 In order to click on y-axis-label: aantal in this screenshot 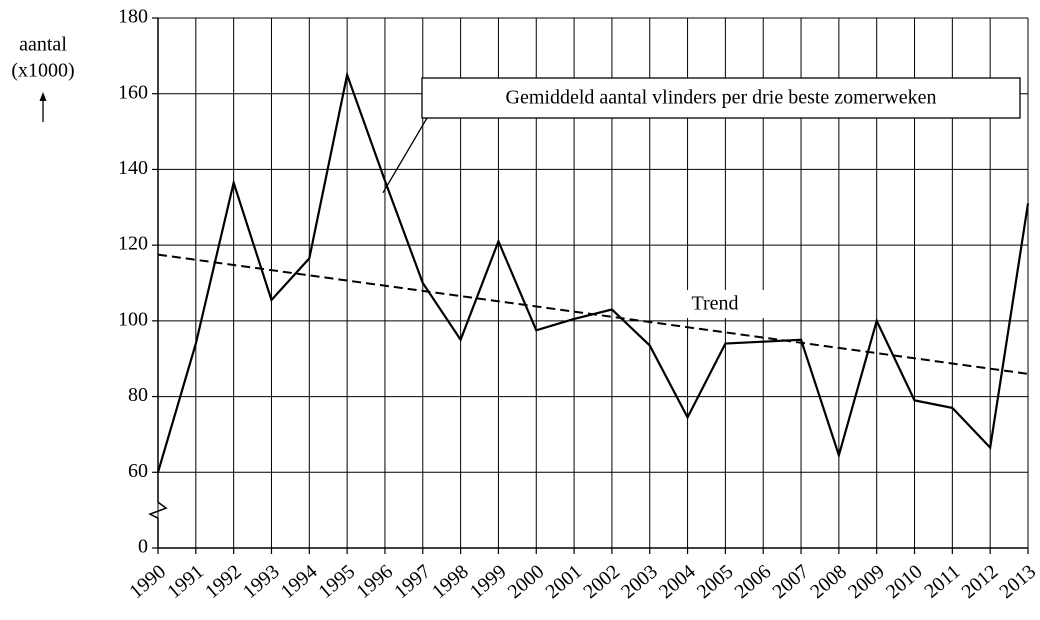, I will do `click(43, 45)`.